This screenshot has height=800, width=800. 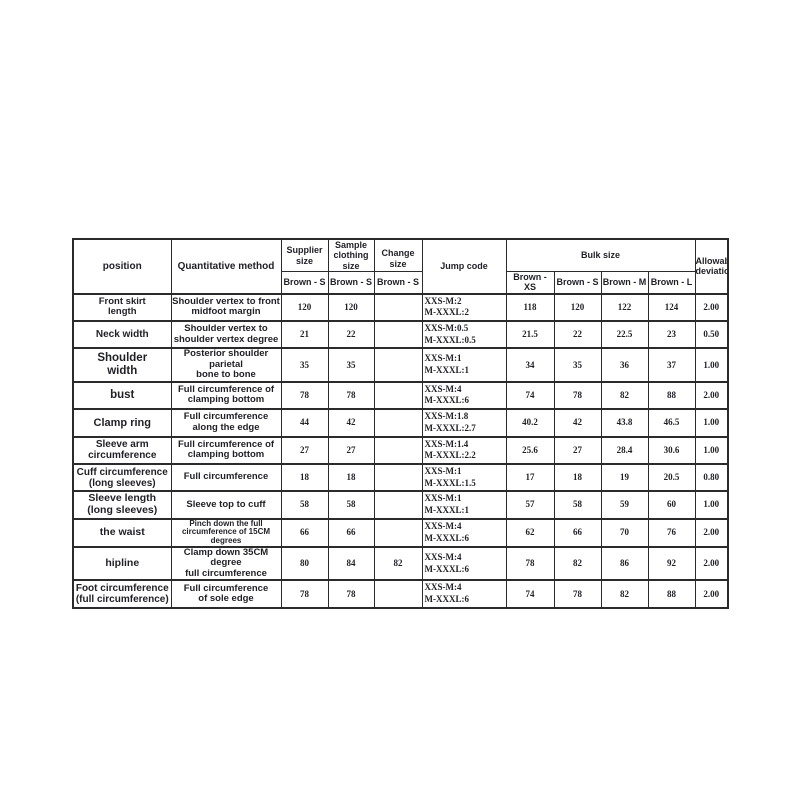 What do you see at coordinates (304, 423) in the screenshot?
I see `supplier-size-value: 44` at bounding box center [304, 423].